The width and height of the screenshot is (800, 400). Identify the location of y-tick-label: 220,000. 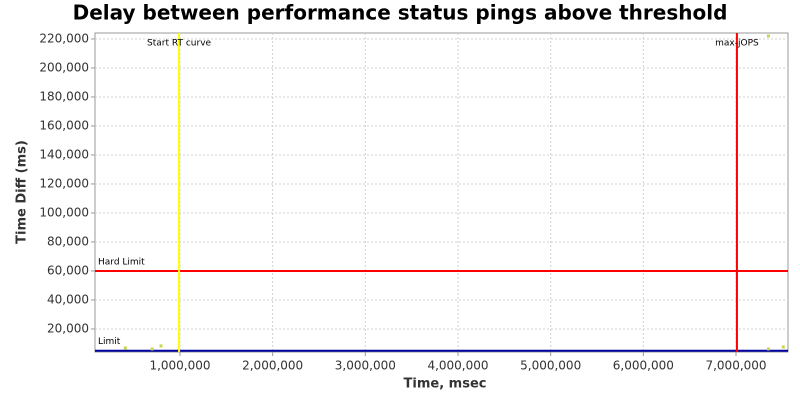
(64, 38).